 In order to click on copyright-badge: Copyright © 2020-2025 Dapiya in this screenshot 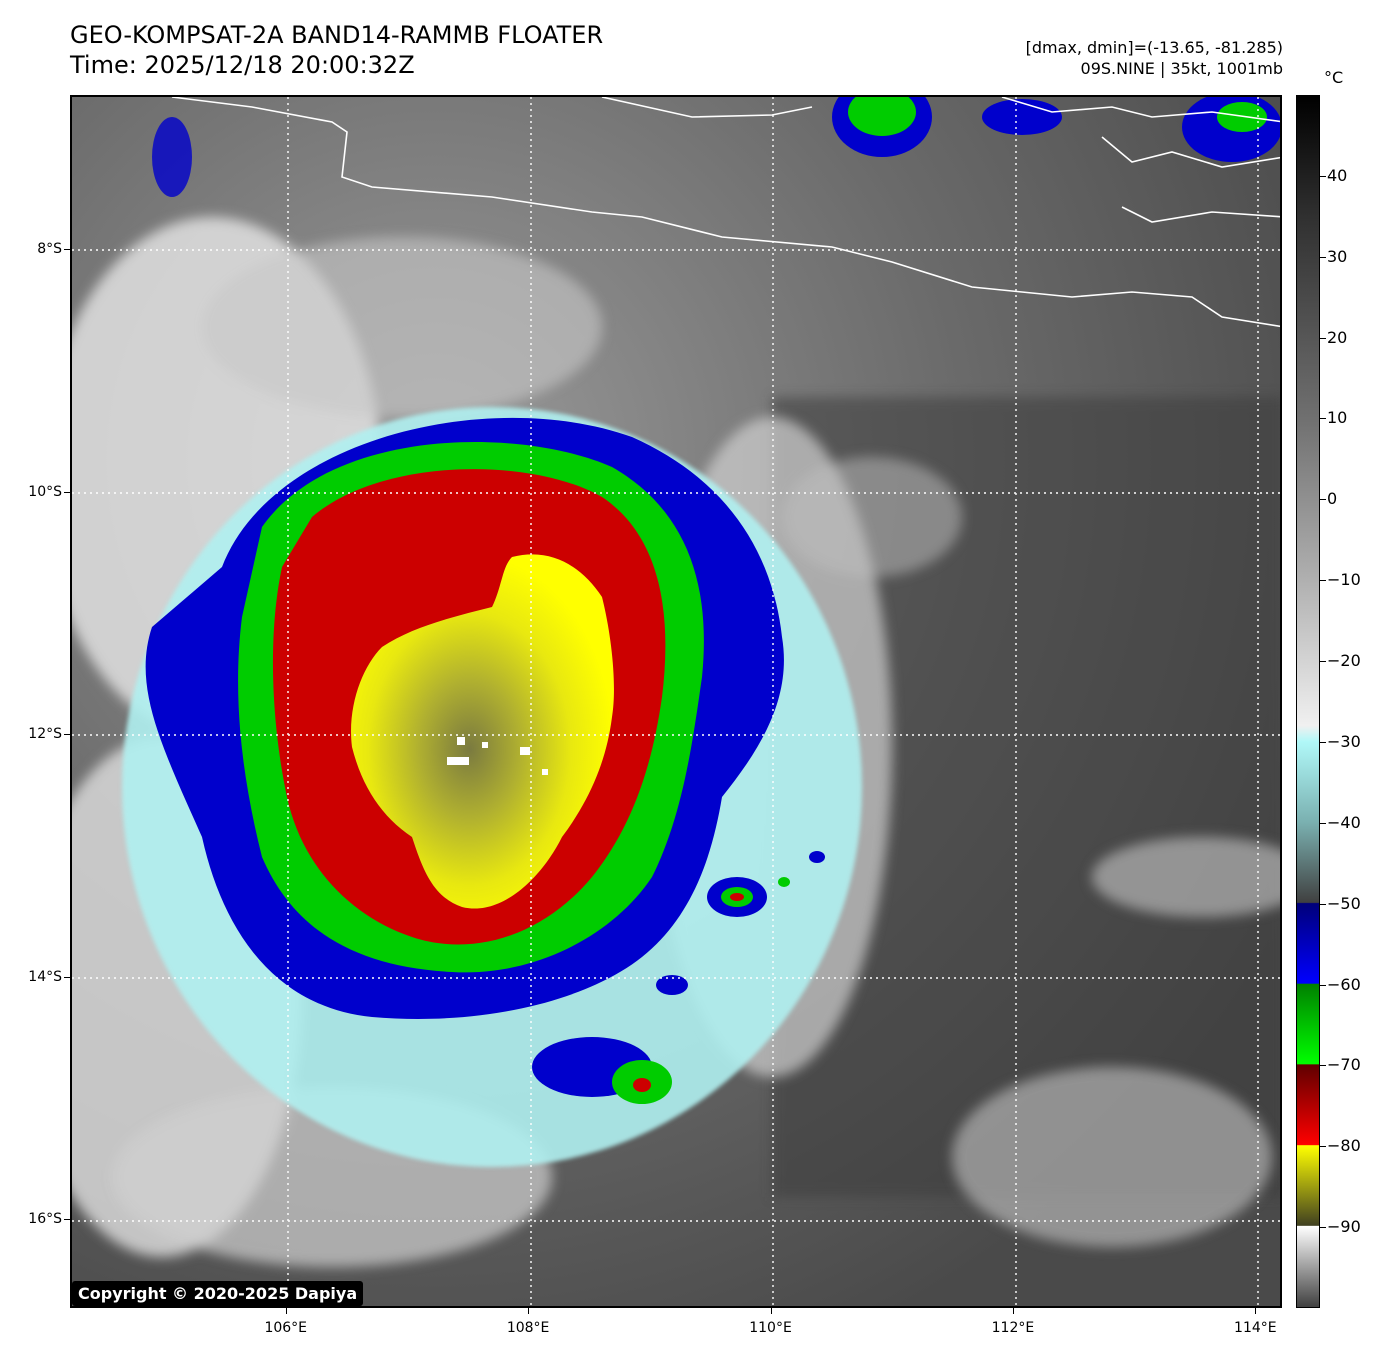, I will do `click(218, 1293)`.